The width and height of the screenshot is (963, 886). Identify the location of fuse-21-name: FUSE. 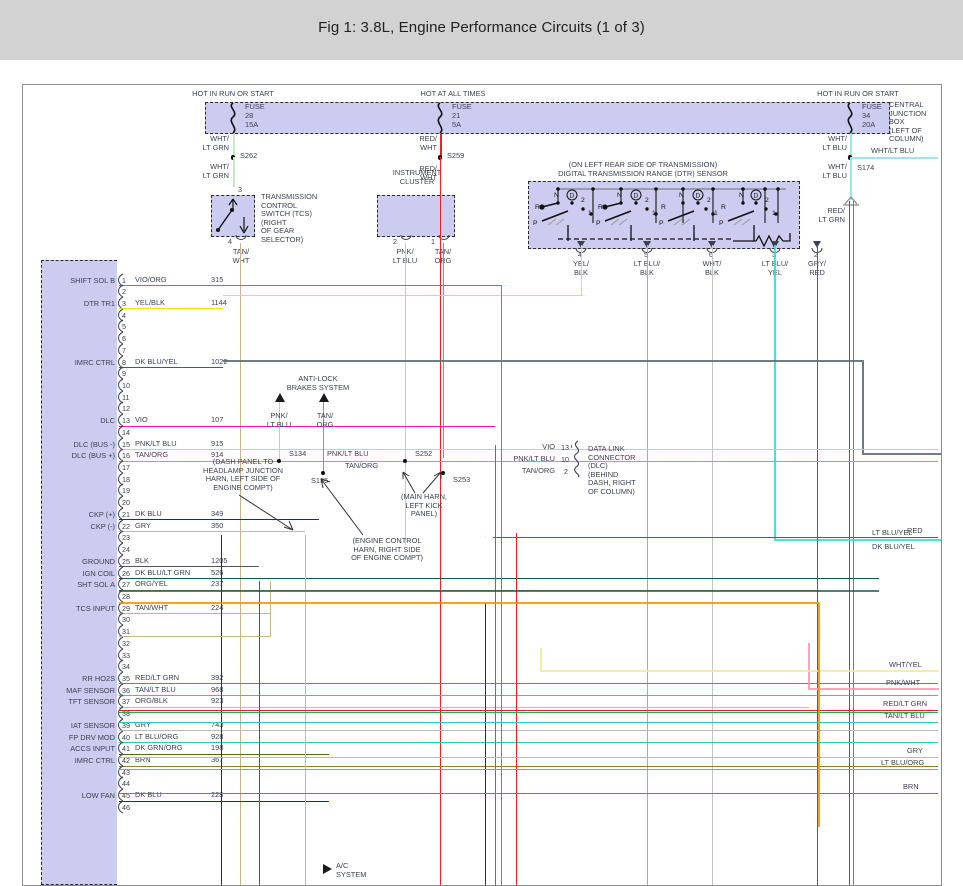
(462, 106).